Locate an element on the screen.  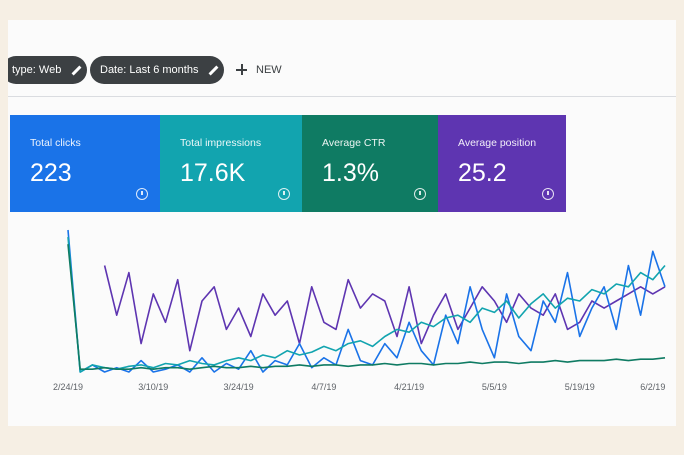
metric-card: Total clicks 223 is located at coordinates (85, 163).